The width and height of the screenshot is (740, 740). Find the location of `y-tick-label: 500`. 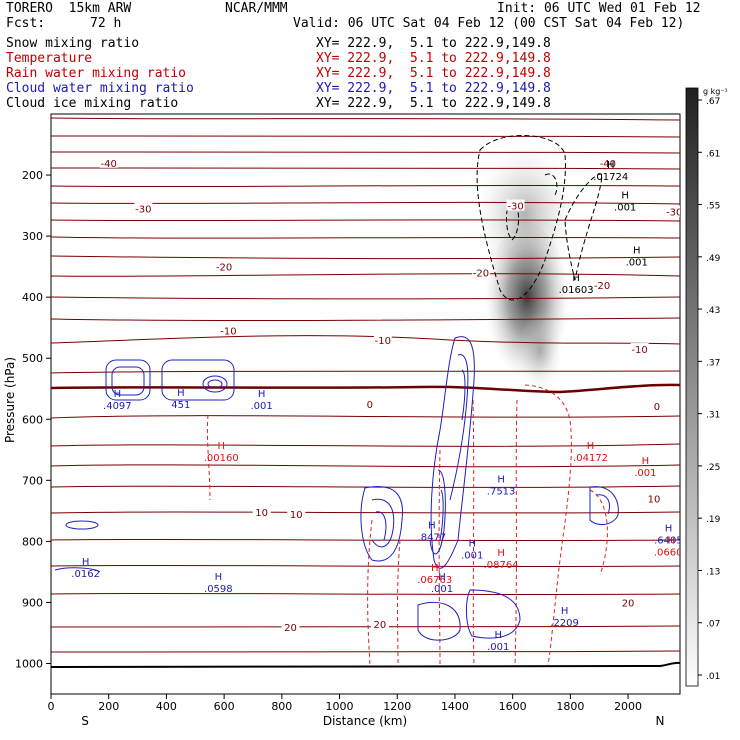

y-tick-label: 500 is located at coordinates (32, 358).